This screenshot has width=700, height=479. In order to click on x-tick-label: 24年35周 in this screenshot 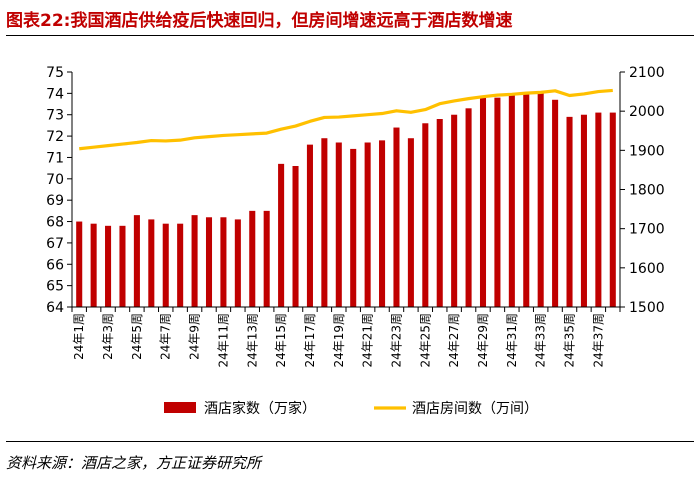, I will do `click(570, 340)`.